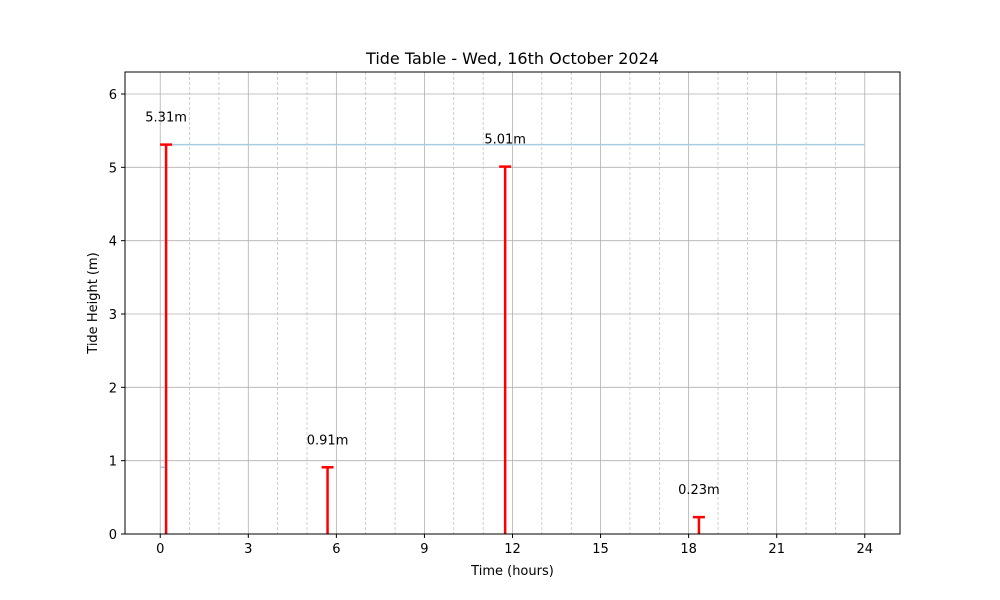  I want to click on y-tick-label: 4, so click(113, 242).